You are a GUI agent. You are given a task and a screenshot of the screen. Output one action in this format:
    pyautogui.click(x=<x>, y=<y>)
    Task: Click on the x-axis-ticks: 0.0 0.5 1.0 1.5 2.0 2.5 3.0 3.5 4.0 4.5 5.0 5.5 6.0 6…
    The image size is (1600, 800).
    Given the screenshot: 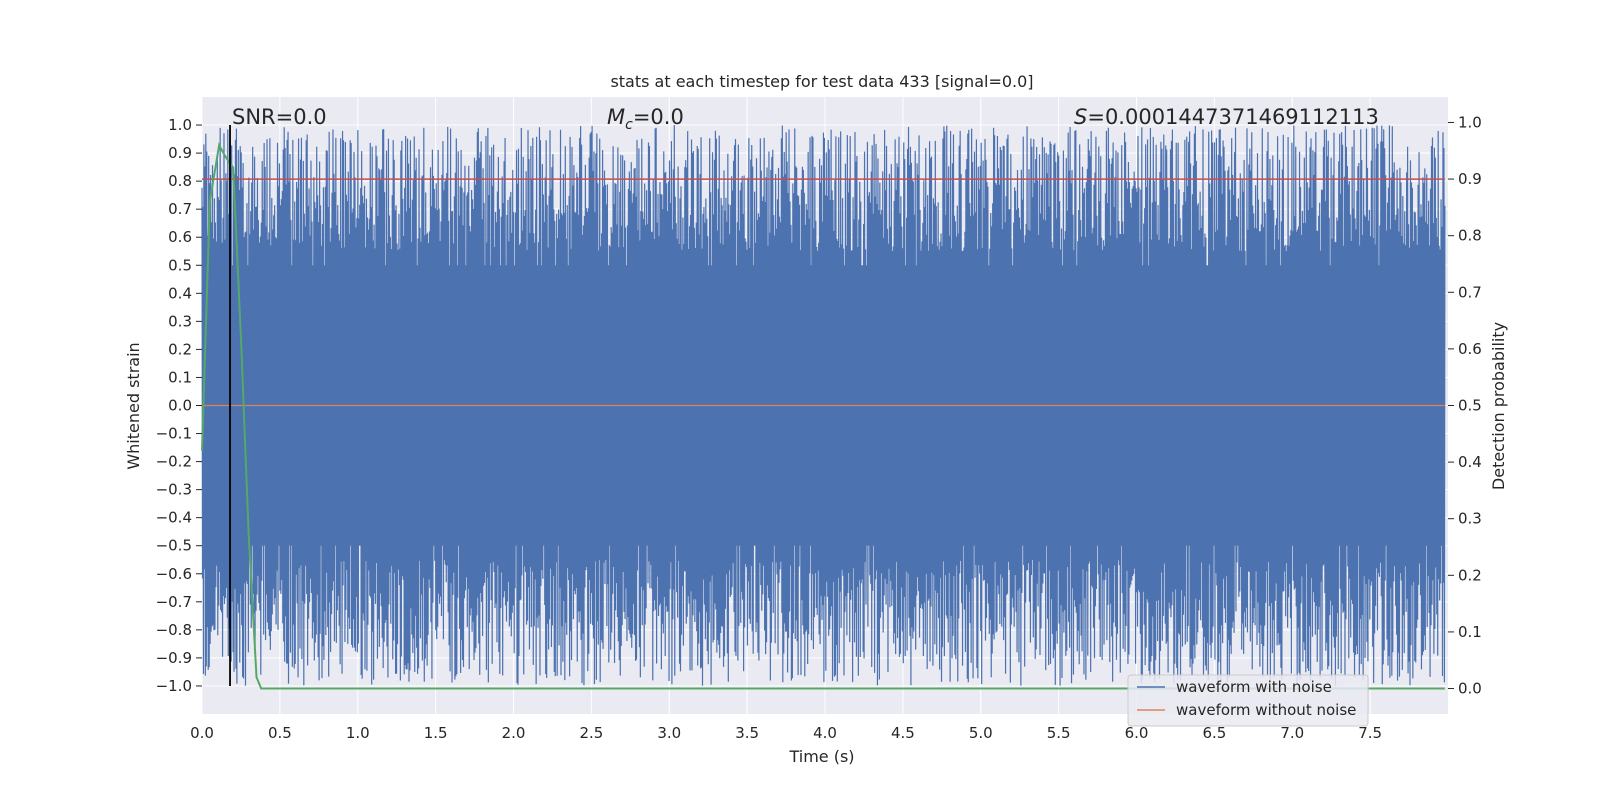 What is the action you would take?
    pyautogui.click(x=786, y=733)
    